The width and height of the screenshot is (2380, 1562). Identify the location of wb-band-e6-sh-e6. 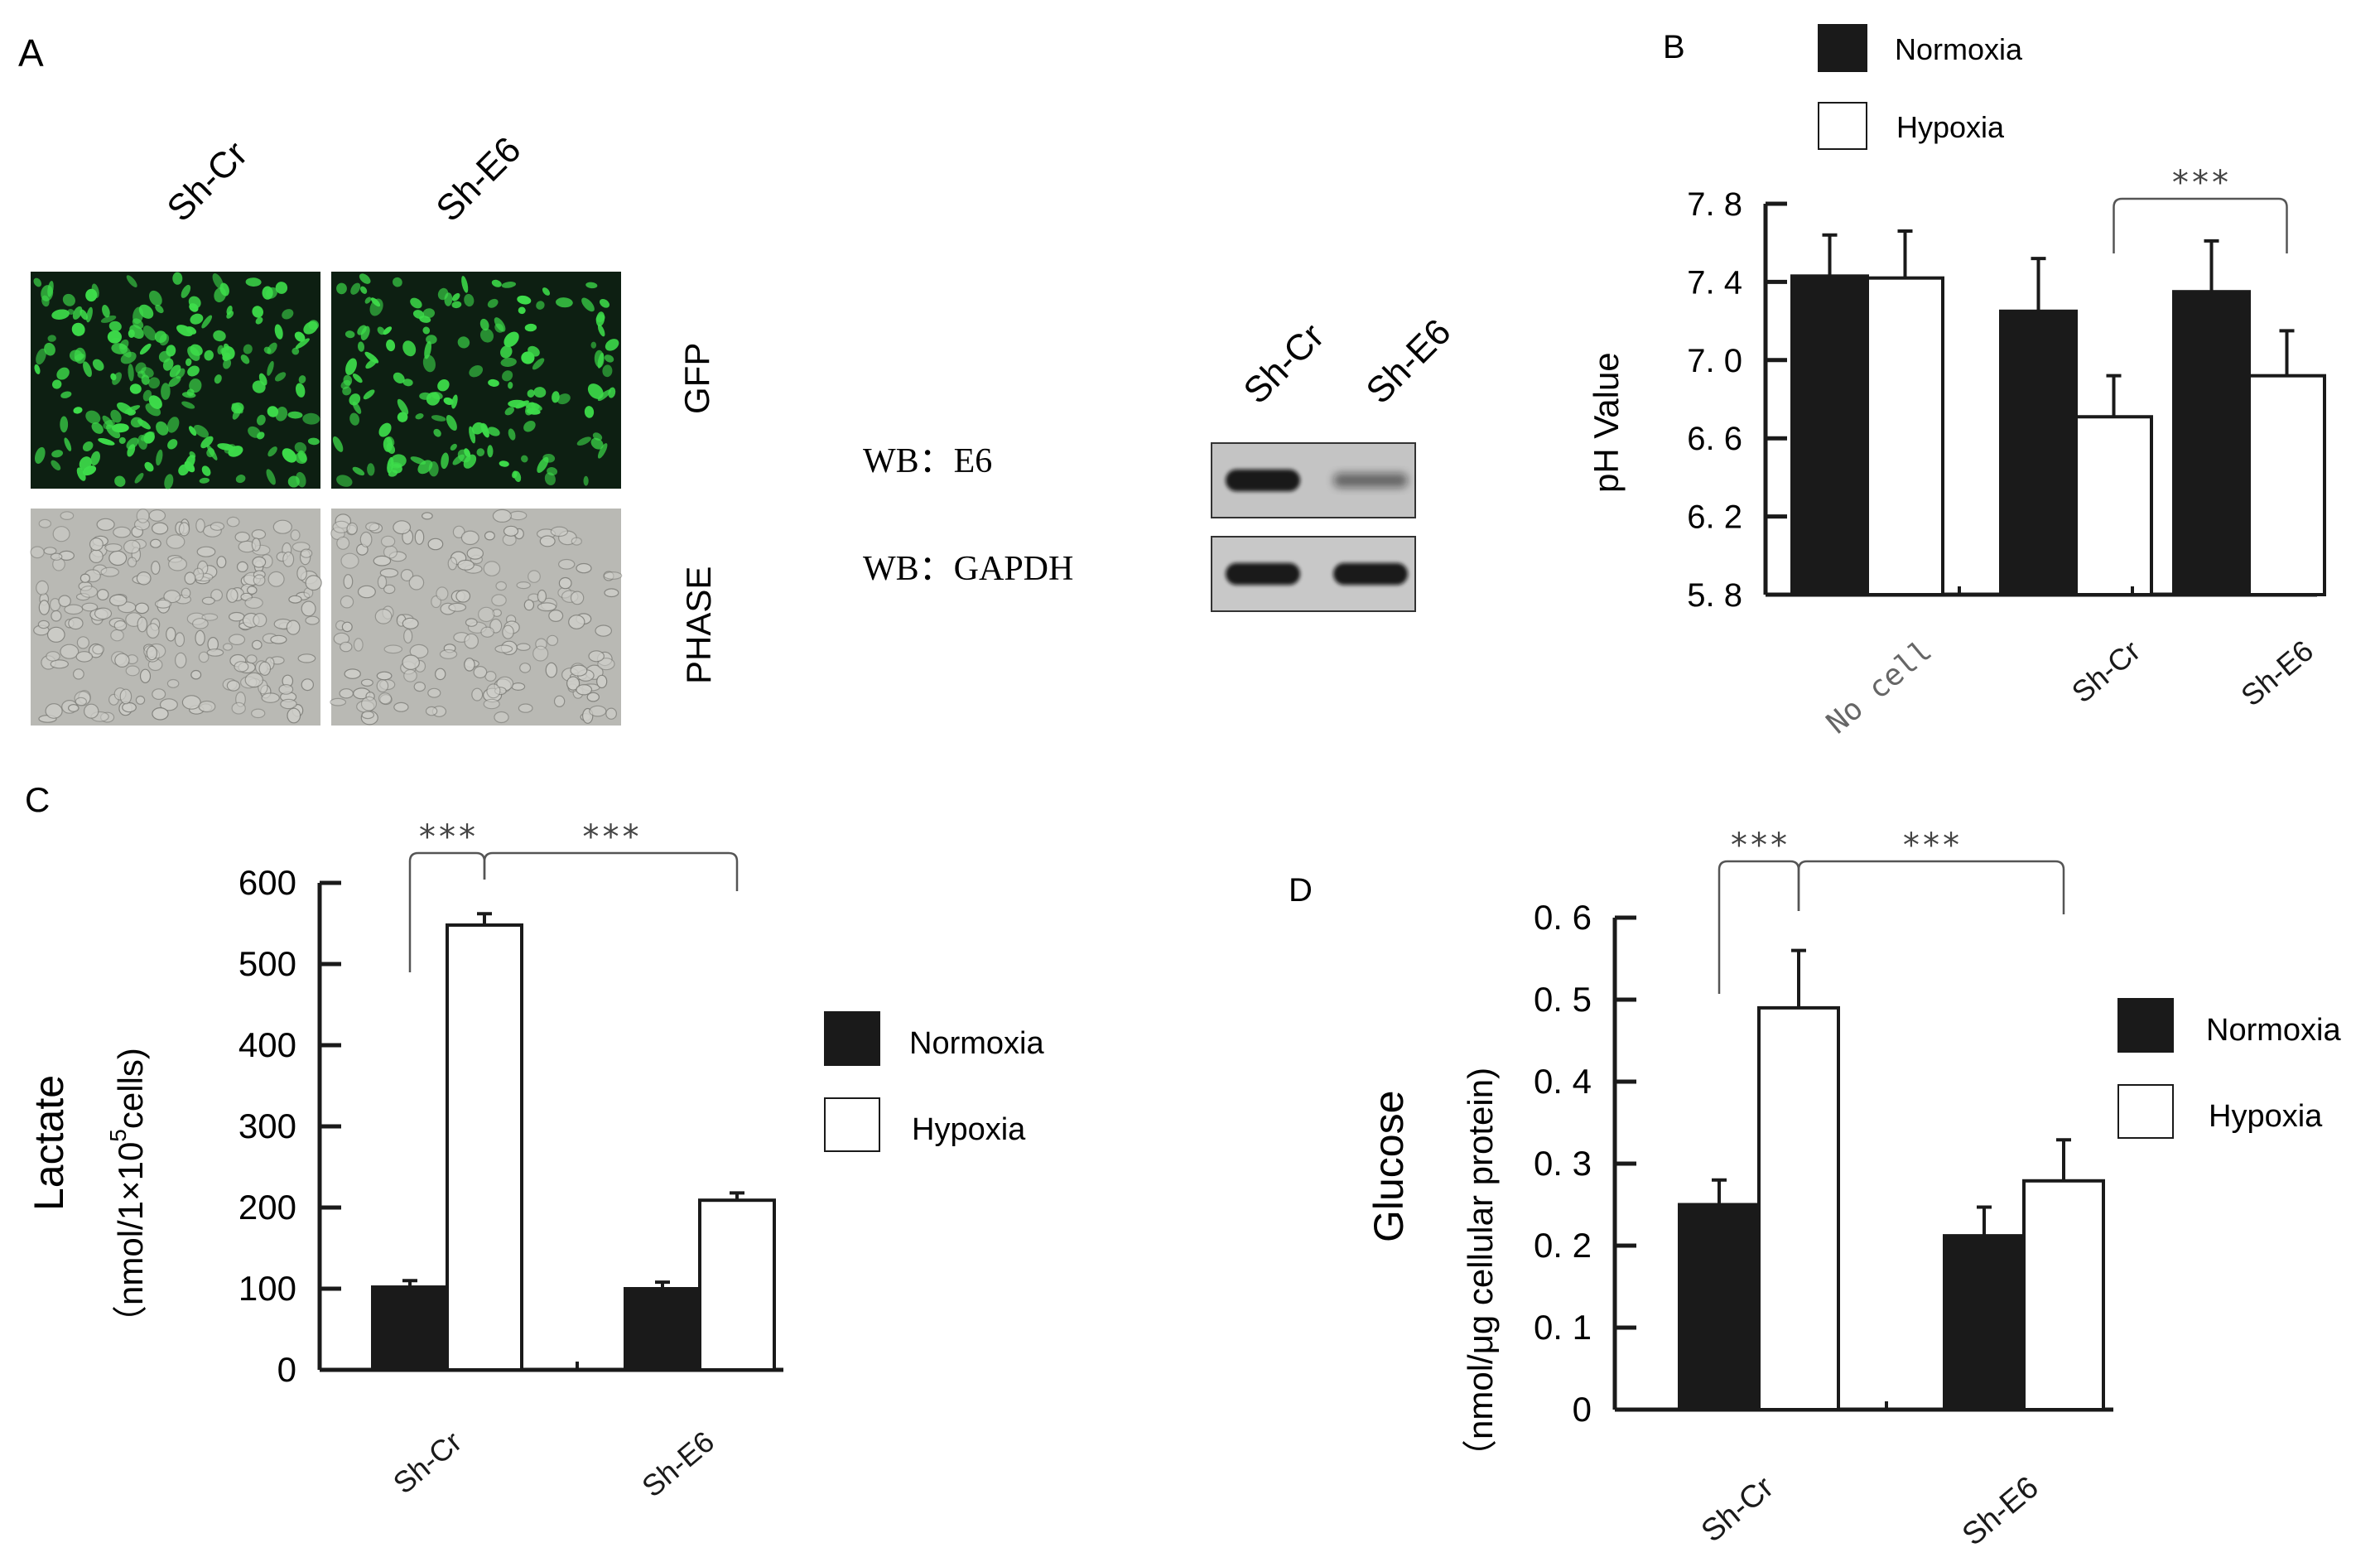
(1370, 480).